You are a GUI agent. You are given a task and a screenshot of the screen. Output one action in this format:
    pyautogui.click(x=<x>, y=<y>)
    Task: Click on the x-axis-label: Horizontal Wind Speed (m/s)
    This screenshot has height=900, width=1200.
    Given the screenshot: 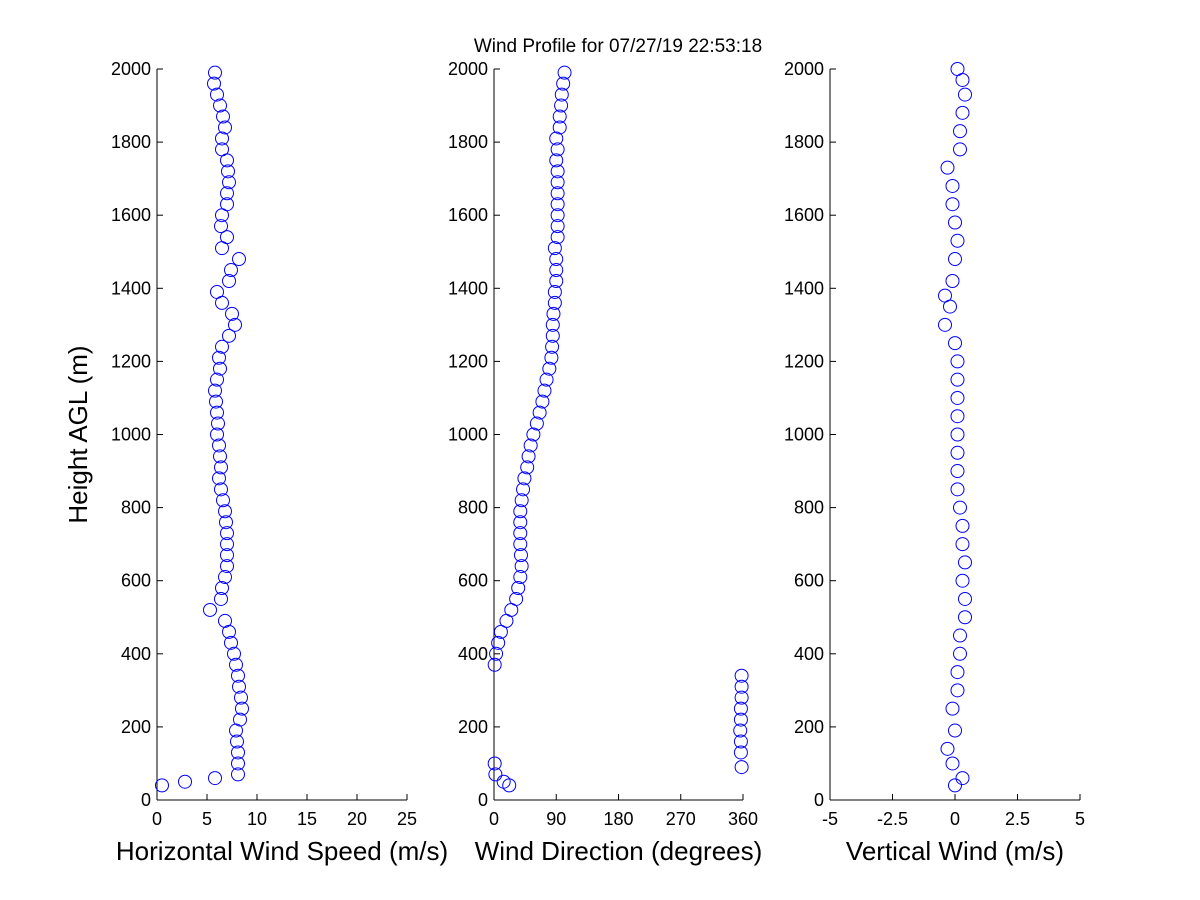 What is the action you would take?
    pyautogui.click(x=282, y=851)
    